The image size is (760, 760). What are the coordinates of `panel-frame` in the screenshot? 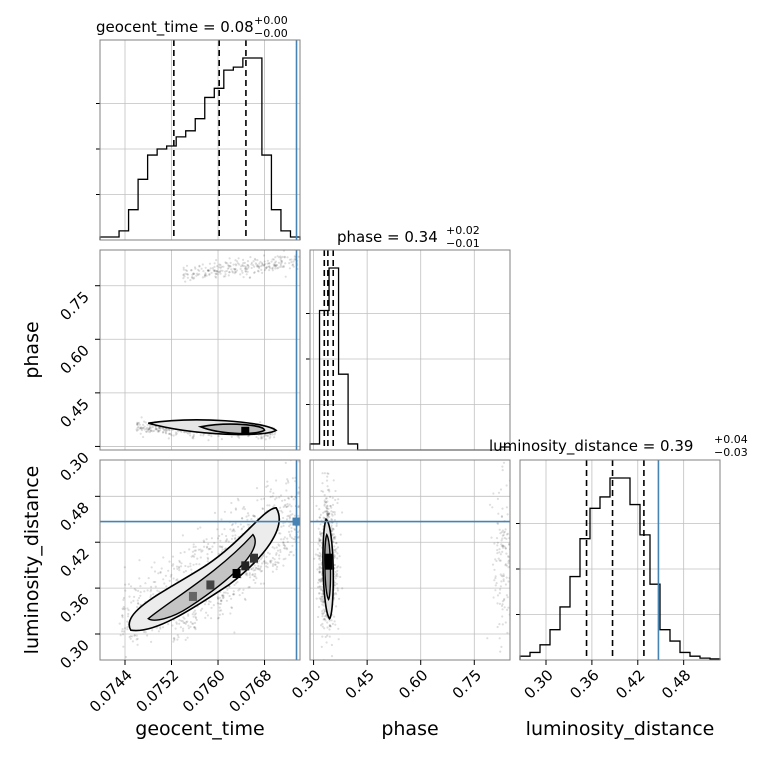 It's located at (410, 350).